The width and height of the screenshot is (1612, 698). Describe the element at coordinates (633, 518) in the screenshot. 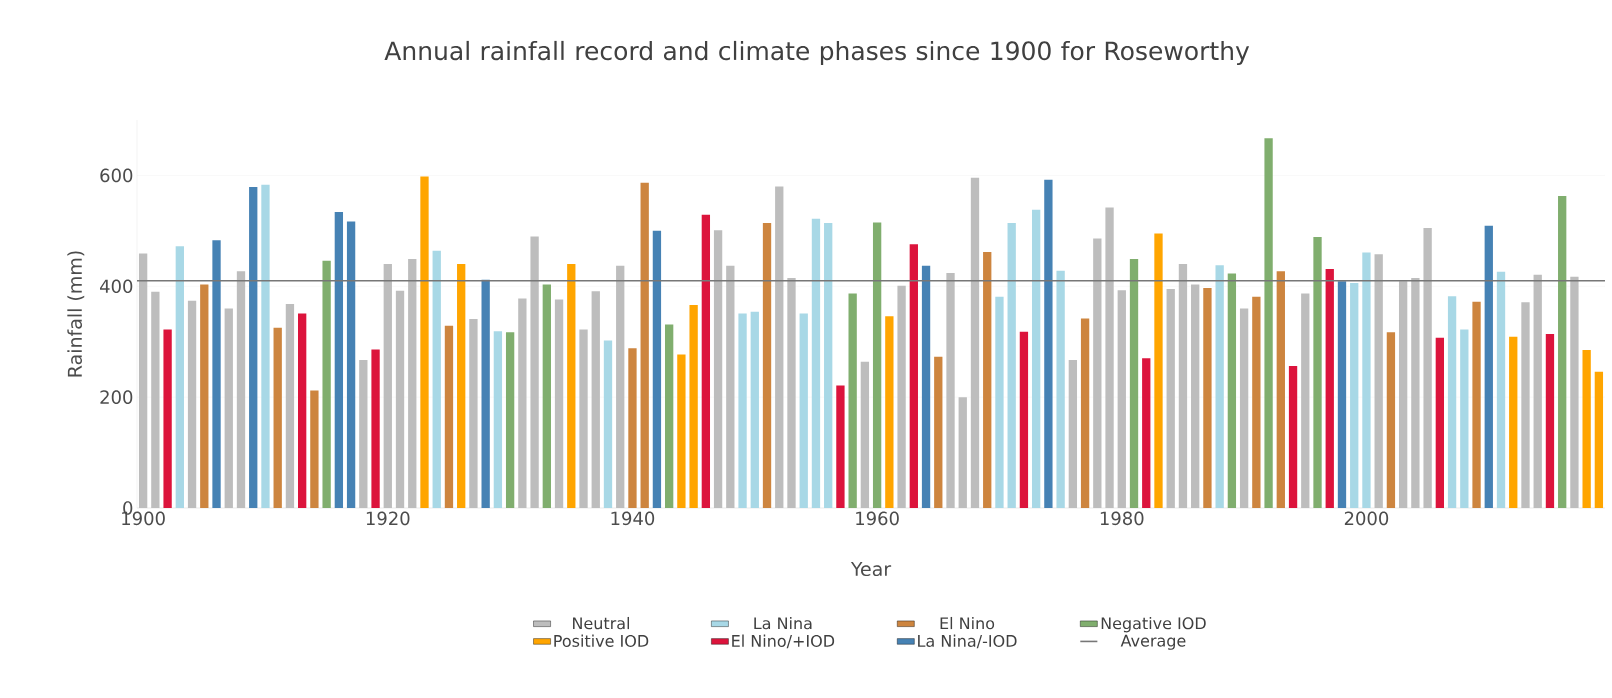

I see `x-tick-label: 1940` at that location.